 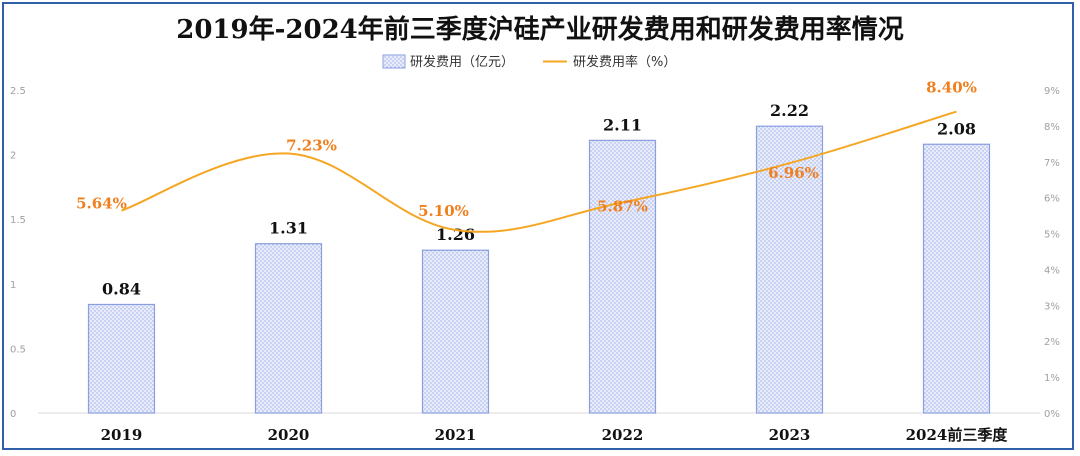 I want to click on x-category-label: 2022, so click(x=623, y=435).